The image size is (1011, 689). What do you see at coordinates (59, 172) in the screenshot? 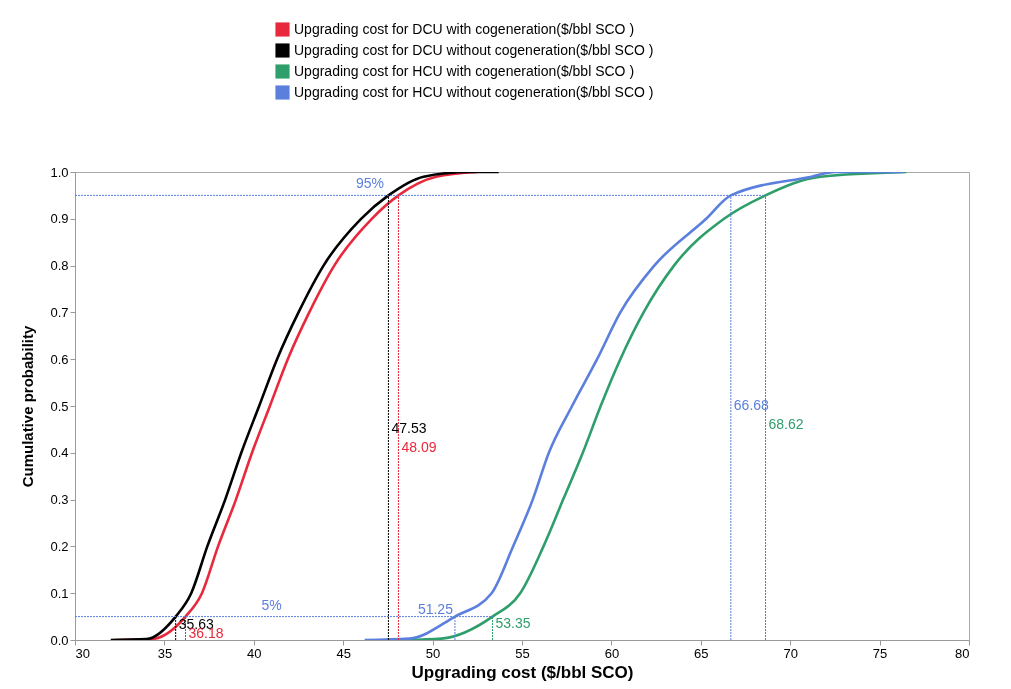
I see `y-tick-label: 1.0` at bounding box center [59, 172].